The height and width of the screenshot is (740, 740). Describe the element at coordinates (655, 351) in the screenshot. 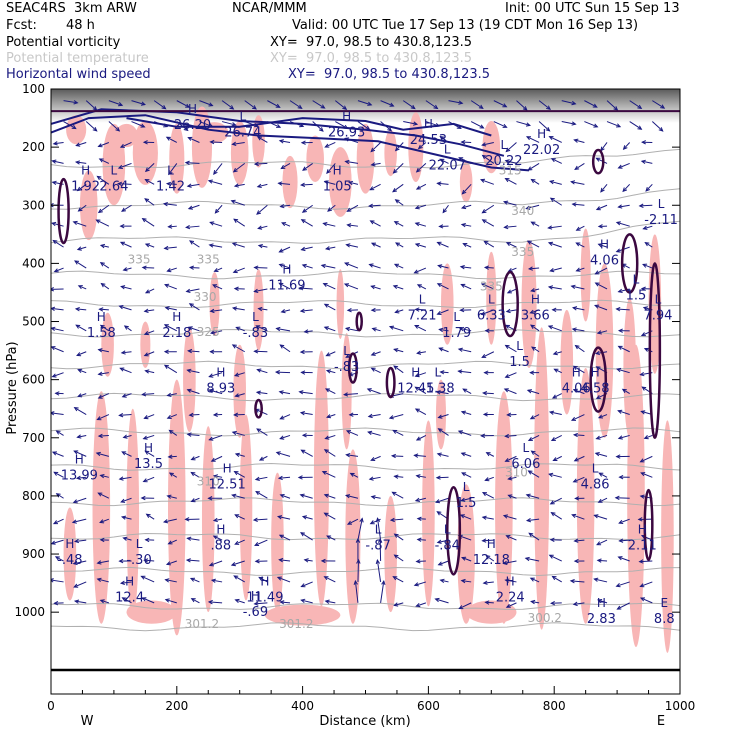

I see `pv-contour-loop` at that location.